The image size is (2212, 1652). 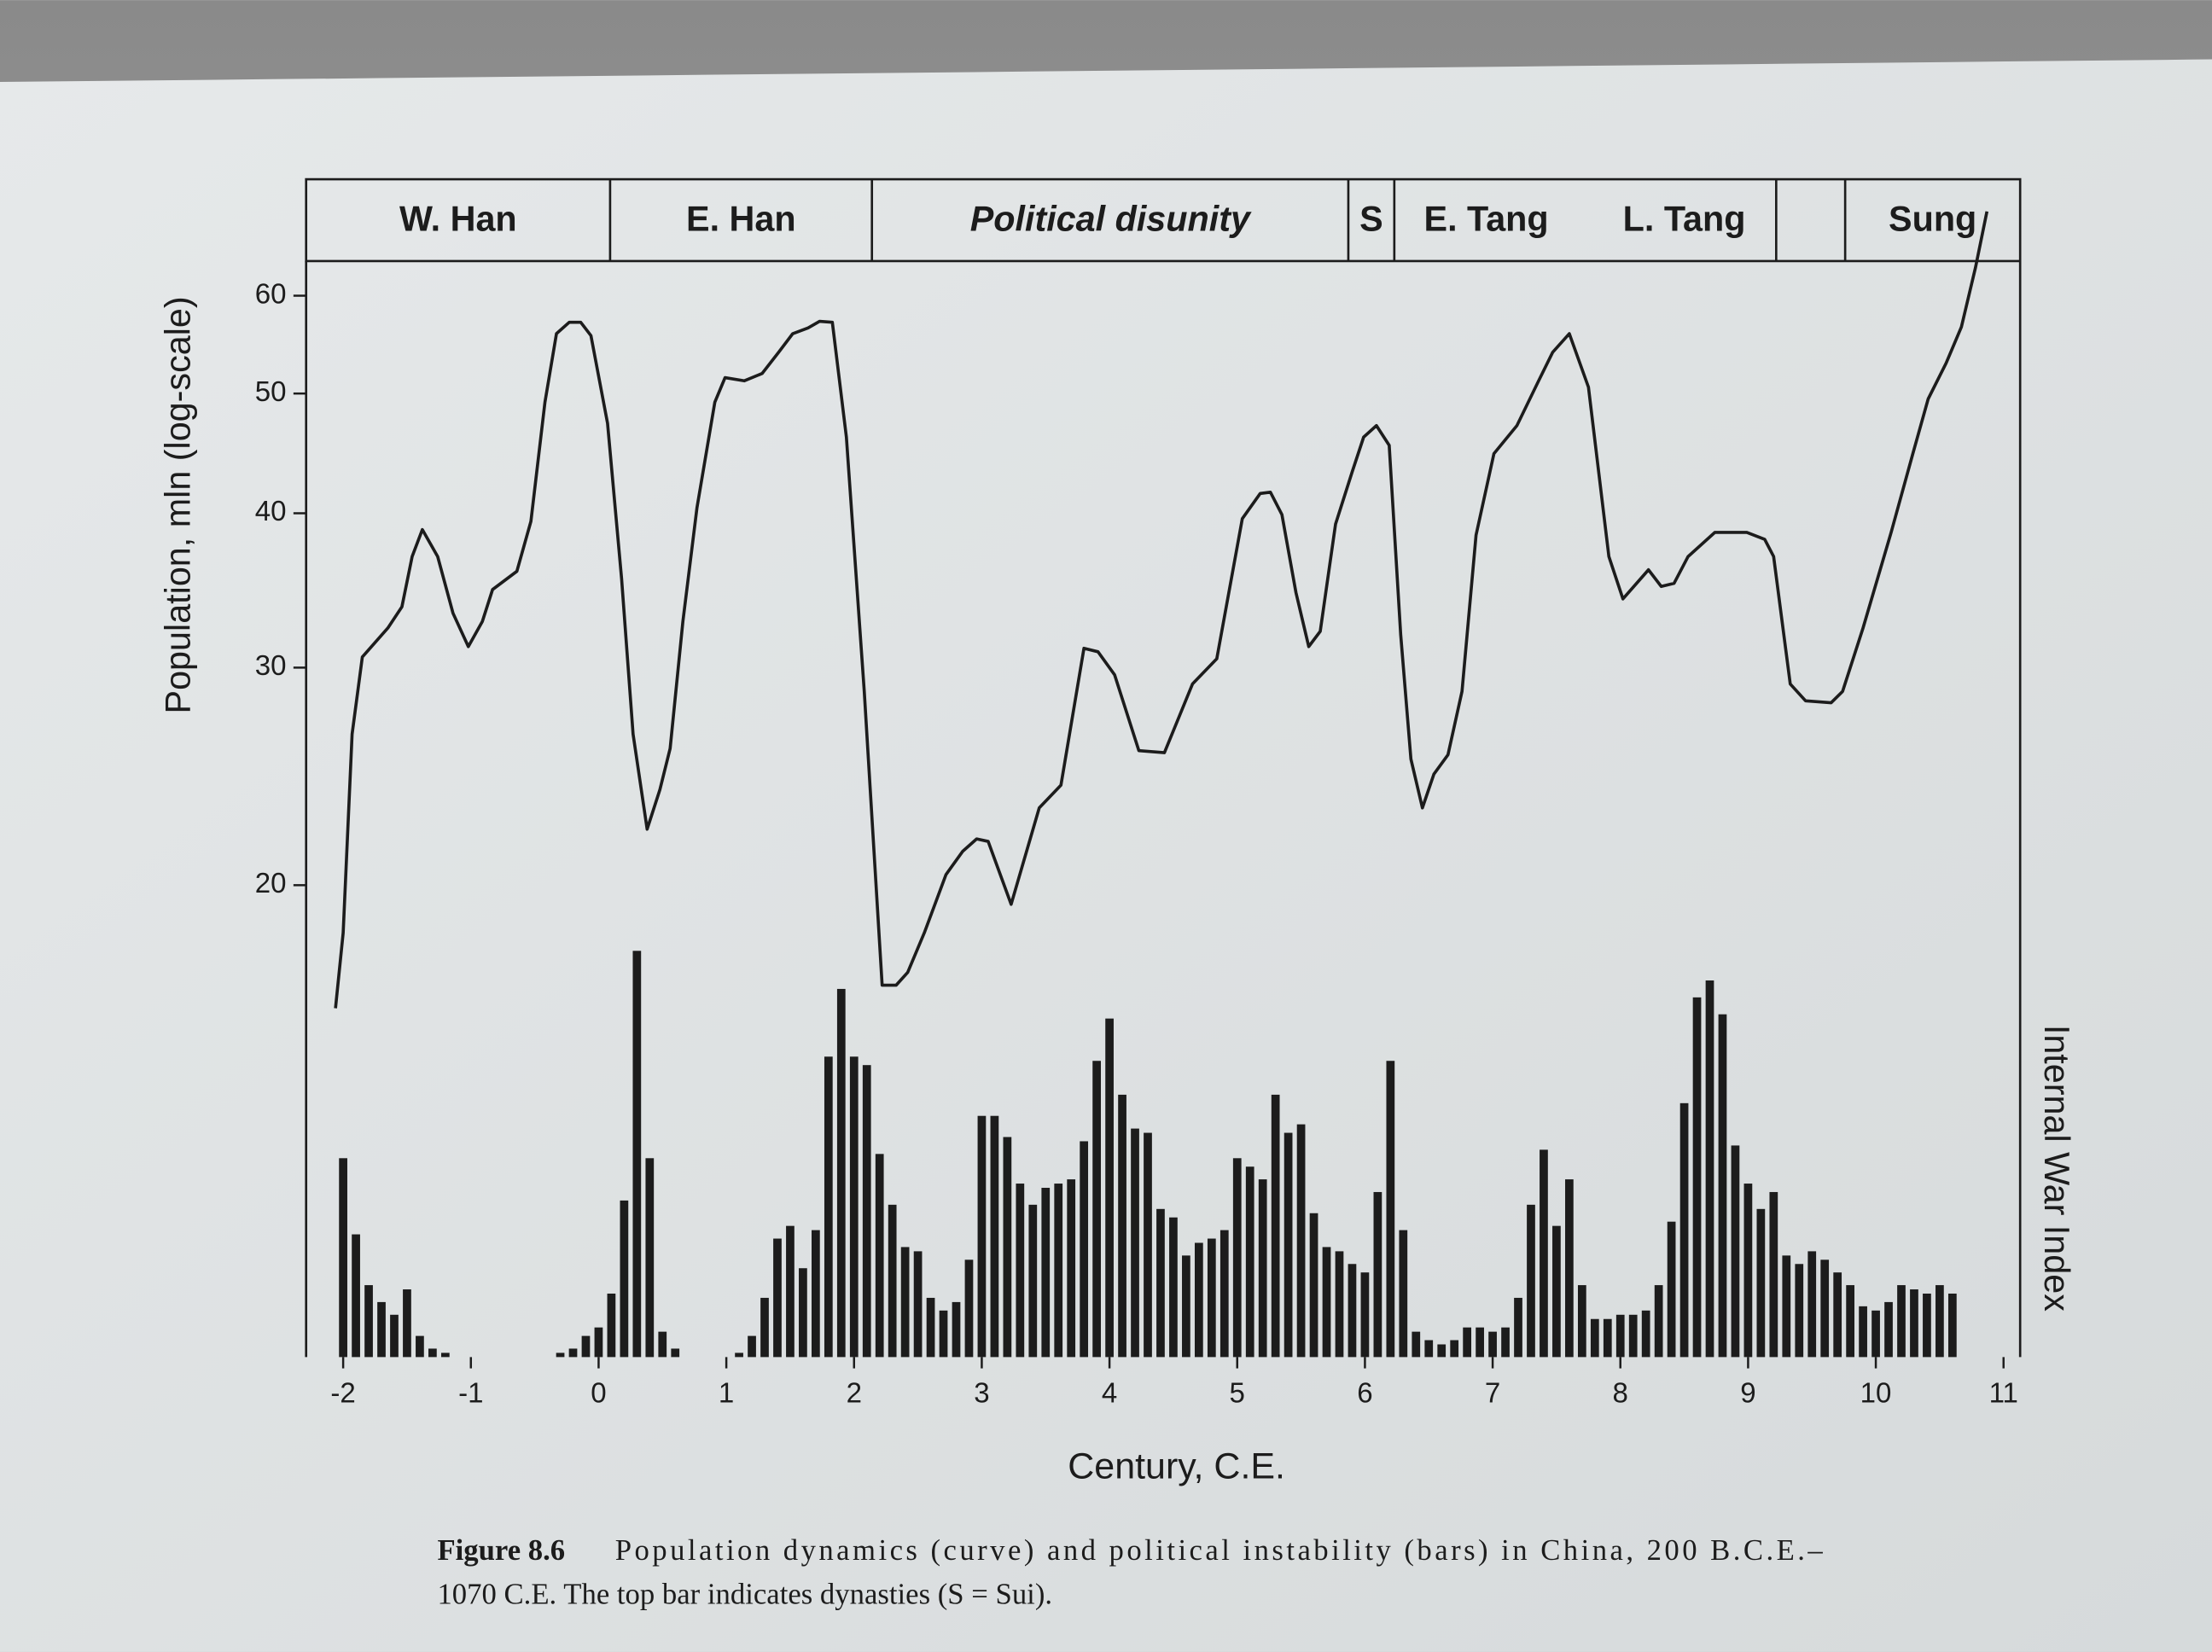 What do you see at coordinates (1111, 219) in the screenshot?
I see `dynasty-label: Political disunity` at bounding box center [1111, 219].